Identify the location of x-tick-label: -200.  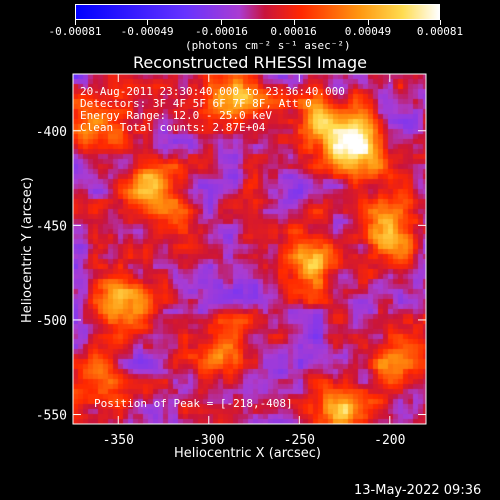
(389, 440).